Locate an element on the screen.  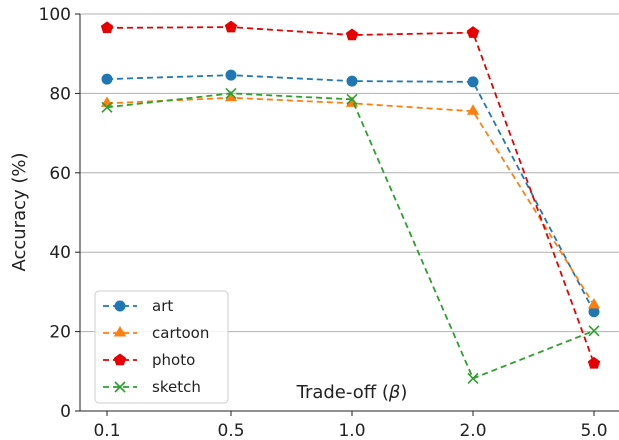
y-tick-label-3: 60 is located at coordinates (60, 174).